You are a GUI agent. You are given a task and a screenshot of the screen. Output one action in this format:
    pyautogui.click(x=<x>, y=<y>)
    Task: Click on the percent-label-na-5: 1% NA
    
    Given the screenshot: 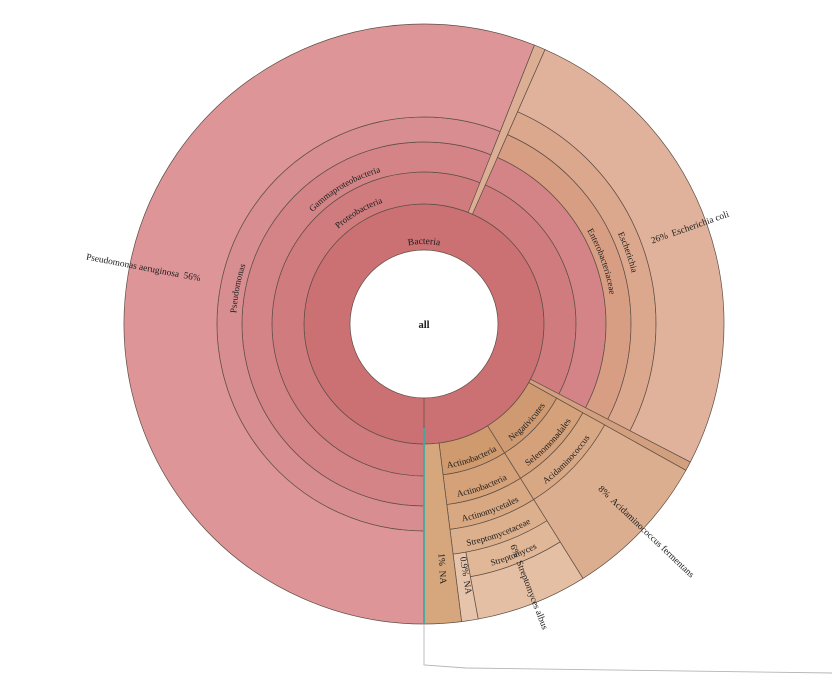 What is the action you would take?
    pyautogui.click(x=441, y=569)
    